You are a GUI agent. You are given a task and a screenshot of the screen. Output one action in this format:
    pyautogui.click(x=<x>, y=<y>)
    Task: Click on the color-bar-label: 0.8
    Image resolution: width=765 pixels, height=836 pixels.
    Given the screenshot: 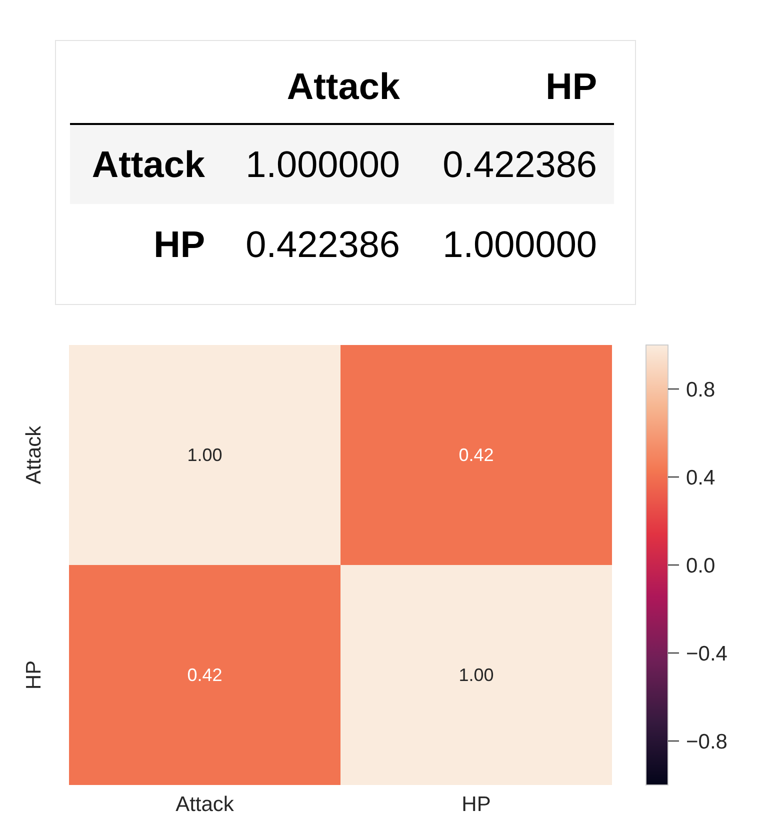 What is the action you would take?
    pyautogui.click(x=701, y=390)
    